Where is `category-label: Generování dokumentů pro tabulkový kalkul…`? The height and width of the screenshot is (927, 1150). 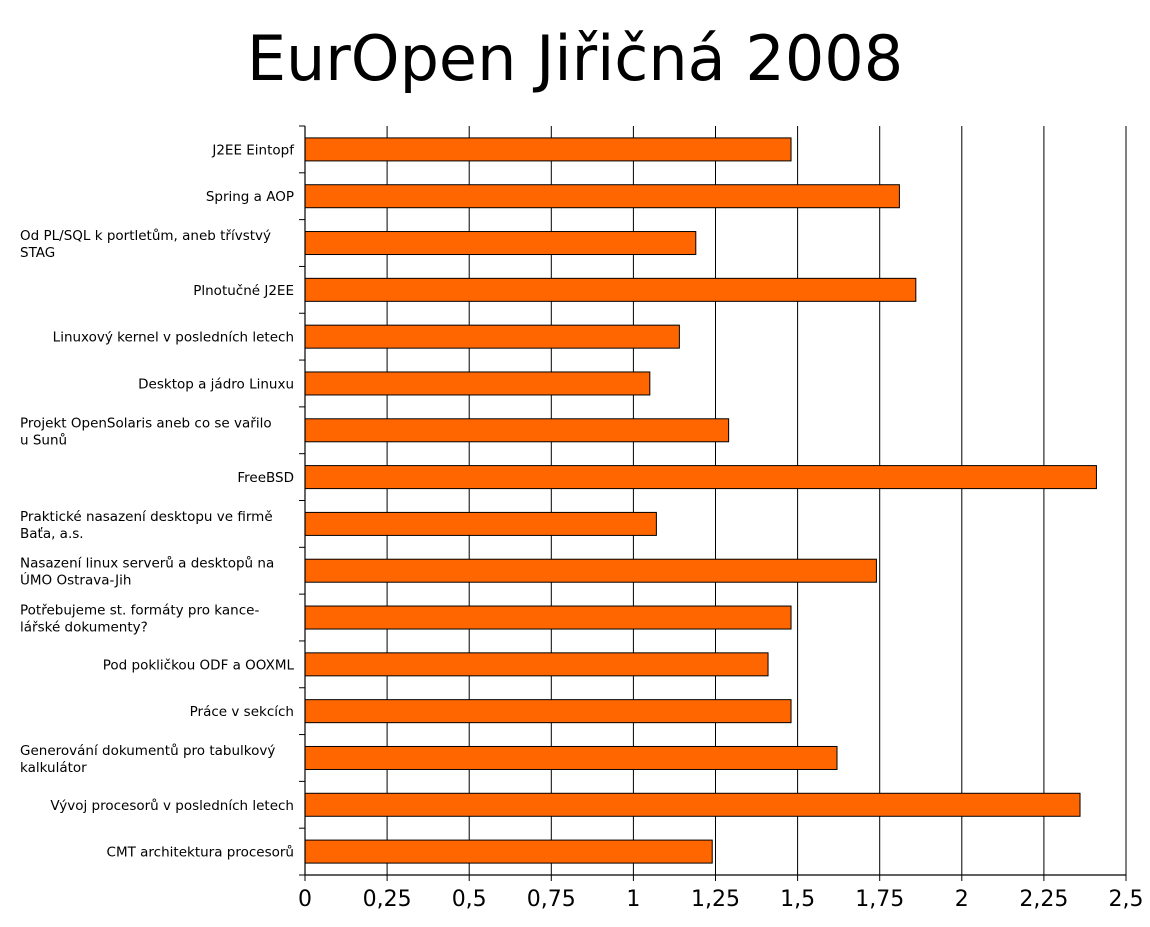
category-label: Generování dokumentů pro tabulkový kalkul… is located at coordinates (147, 759).